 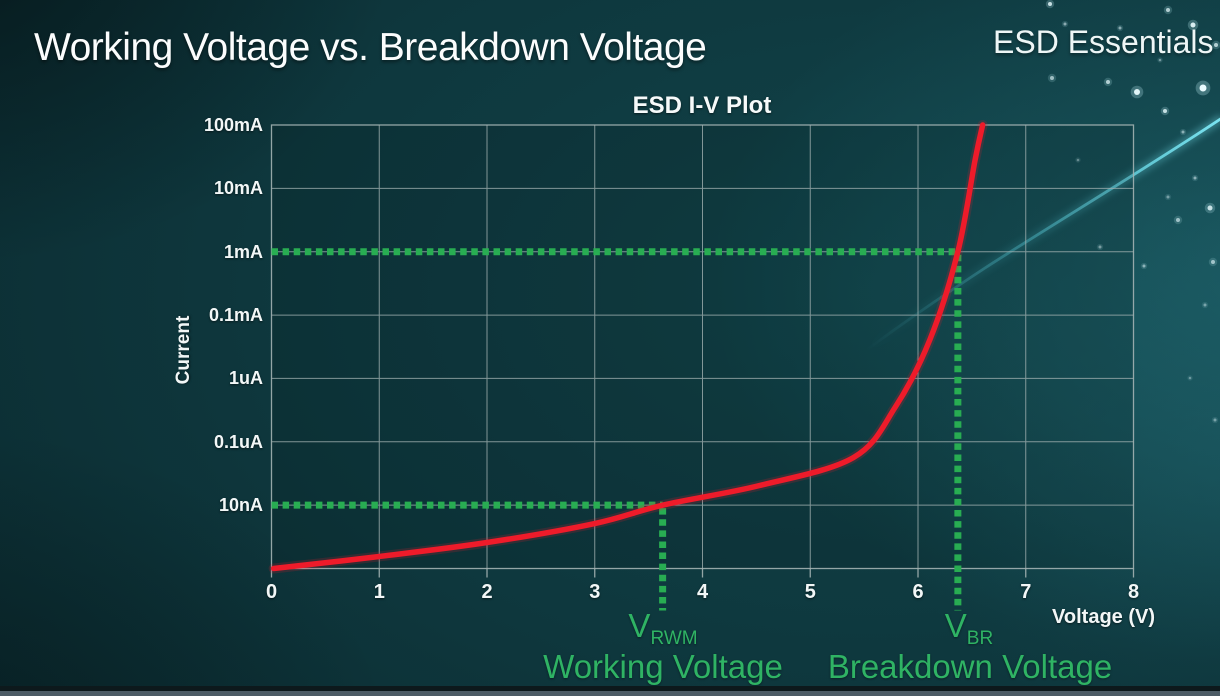 I want to click on vrwm-symbol-v: V, so click(x=639, y=625).